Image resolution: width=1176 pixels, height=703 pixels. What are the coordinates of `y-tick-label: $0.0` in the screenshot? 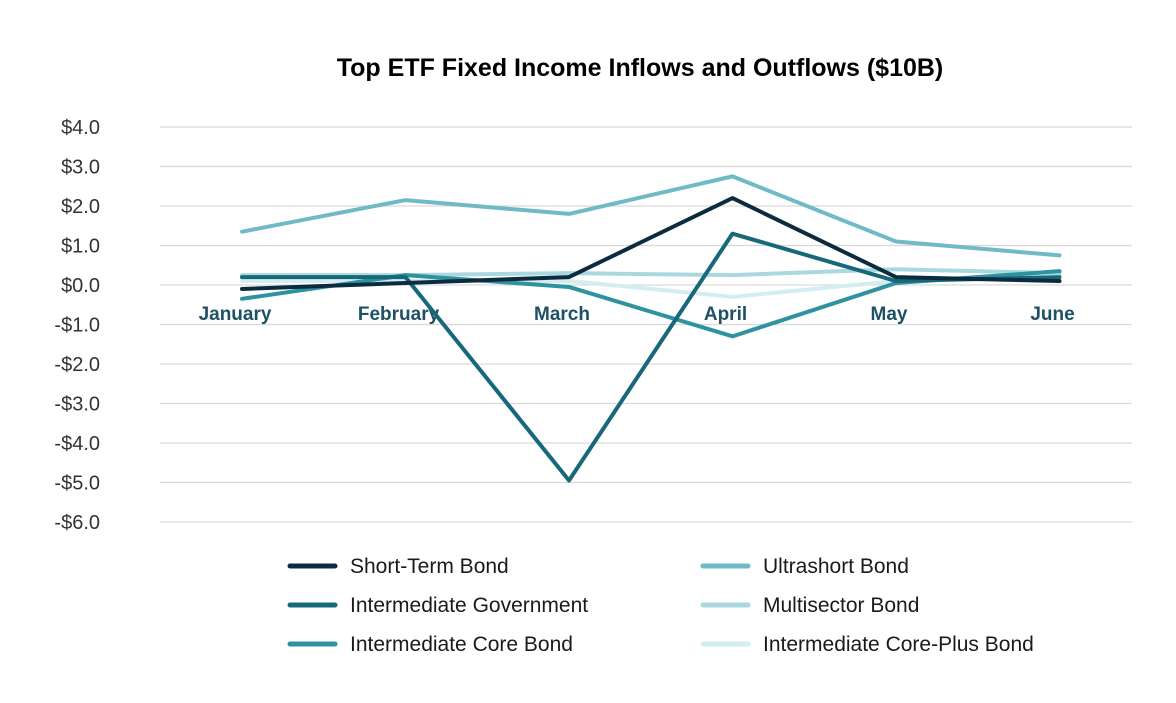 It's located at (80, 286).